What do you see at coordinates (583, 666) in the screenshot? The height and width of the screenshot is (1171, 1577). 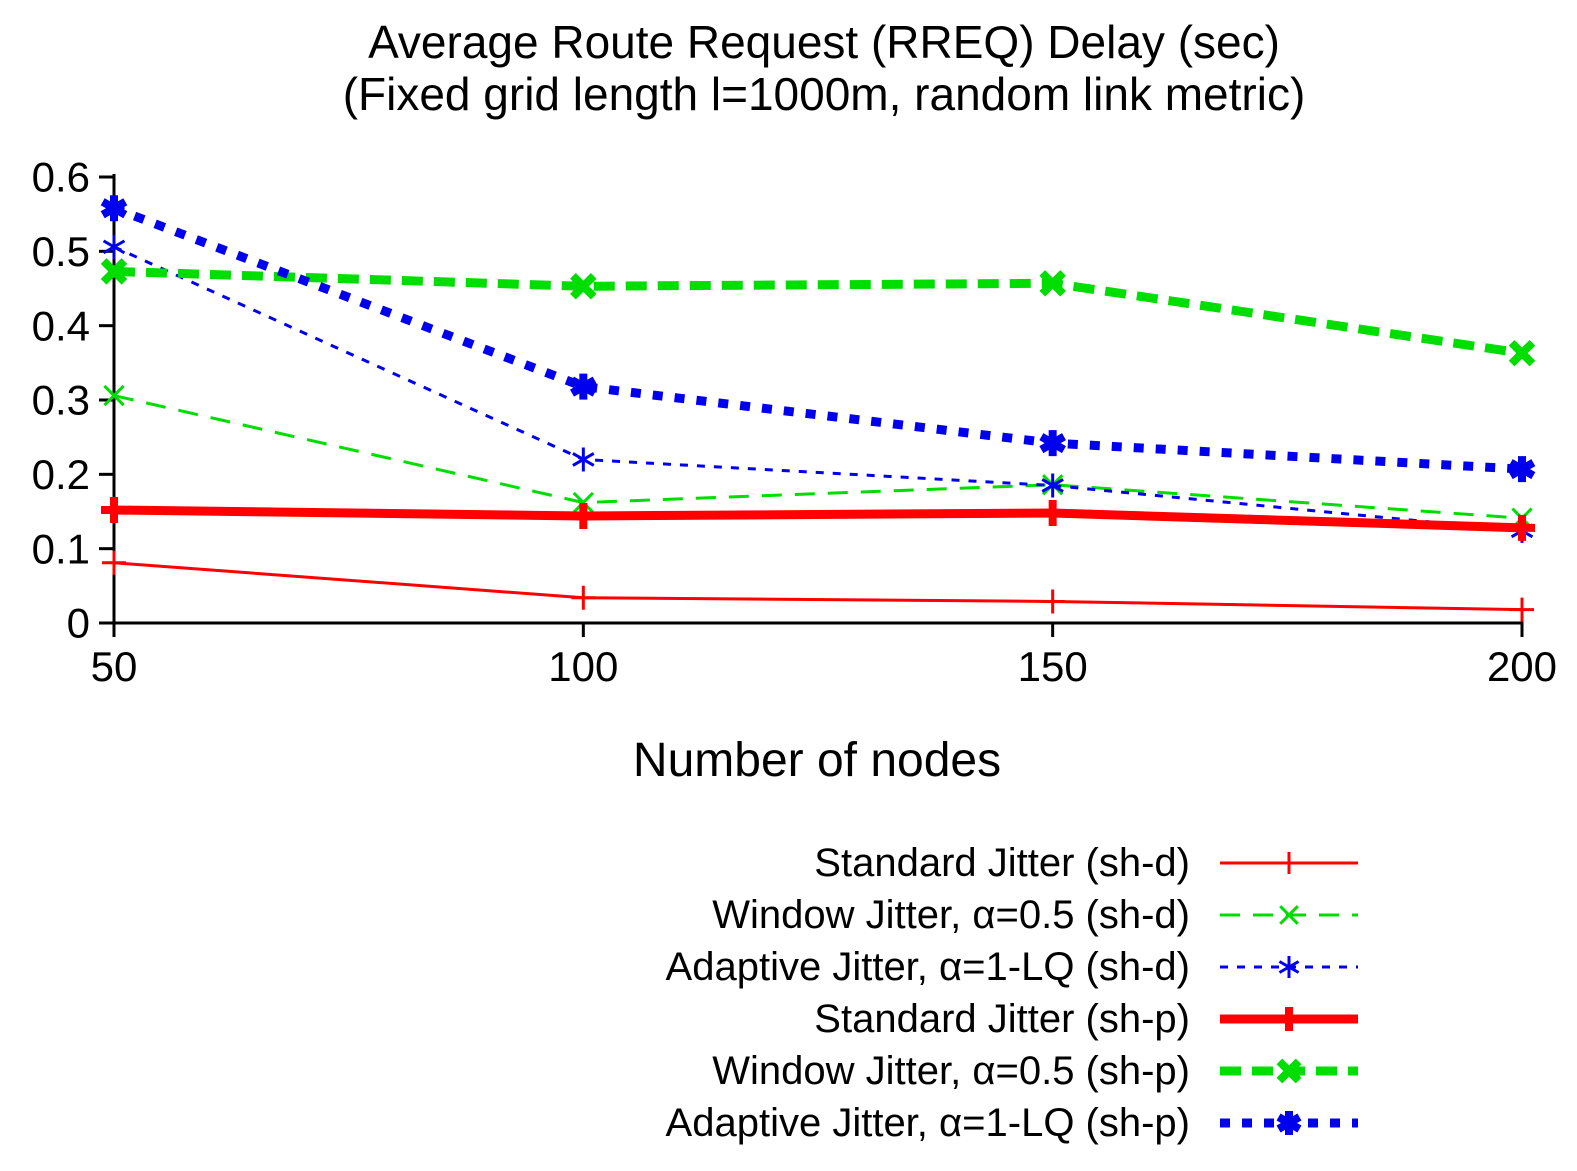 I see `x-tick-label: 100` at bounding box center [583, 666].